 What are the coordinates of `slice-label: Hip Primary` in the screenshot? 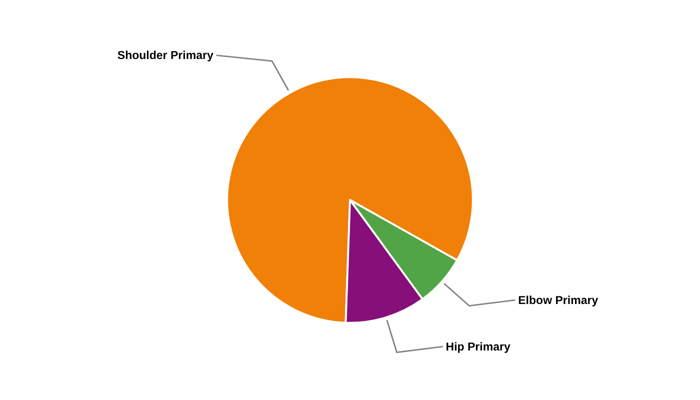 It's located at (478, 347).